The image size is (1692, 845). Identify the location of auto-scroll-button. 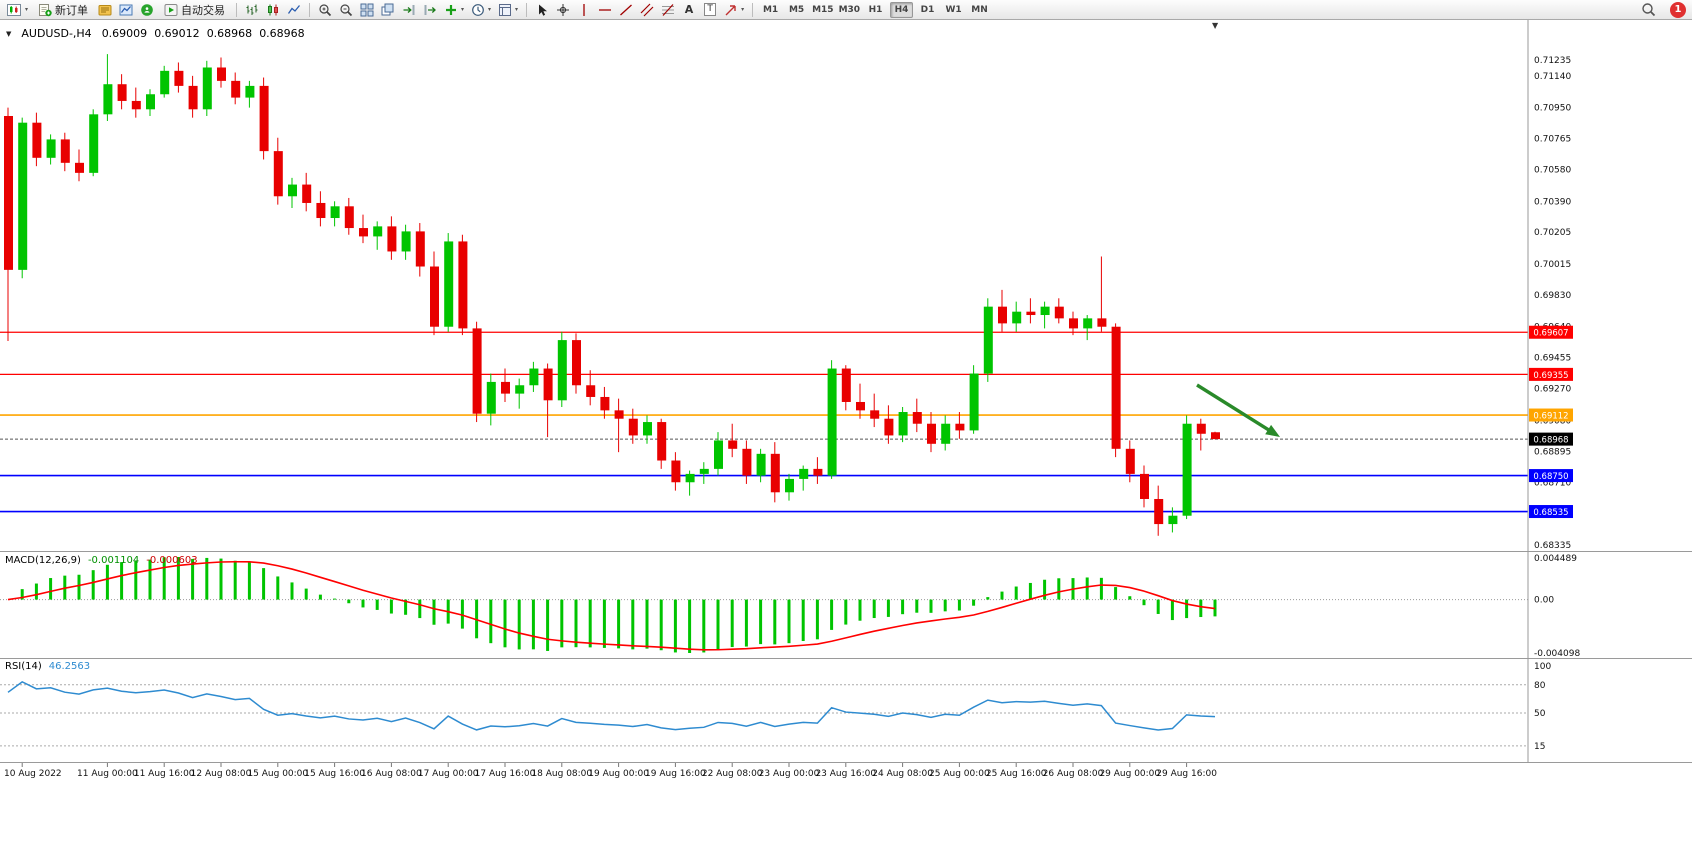
(409, 10).